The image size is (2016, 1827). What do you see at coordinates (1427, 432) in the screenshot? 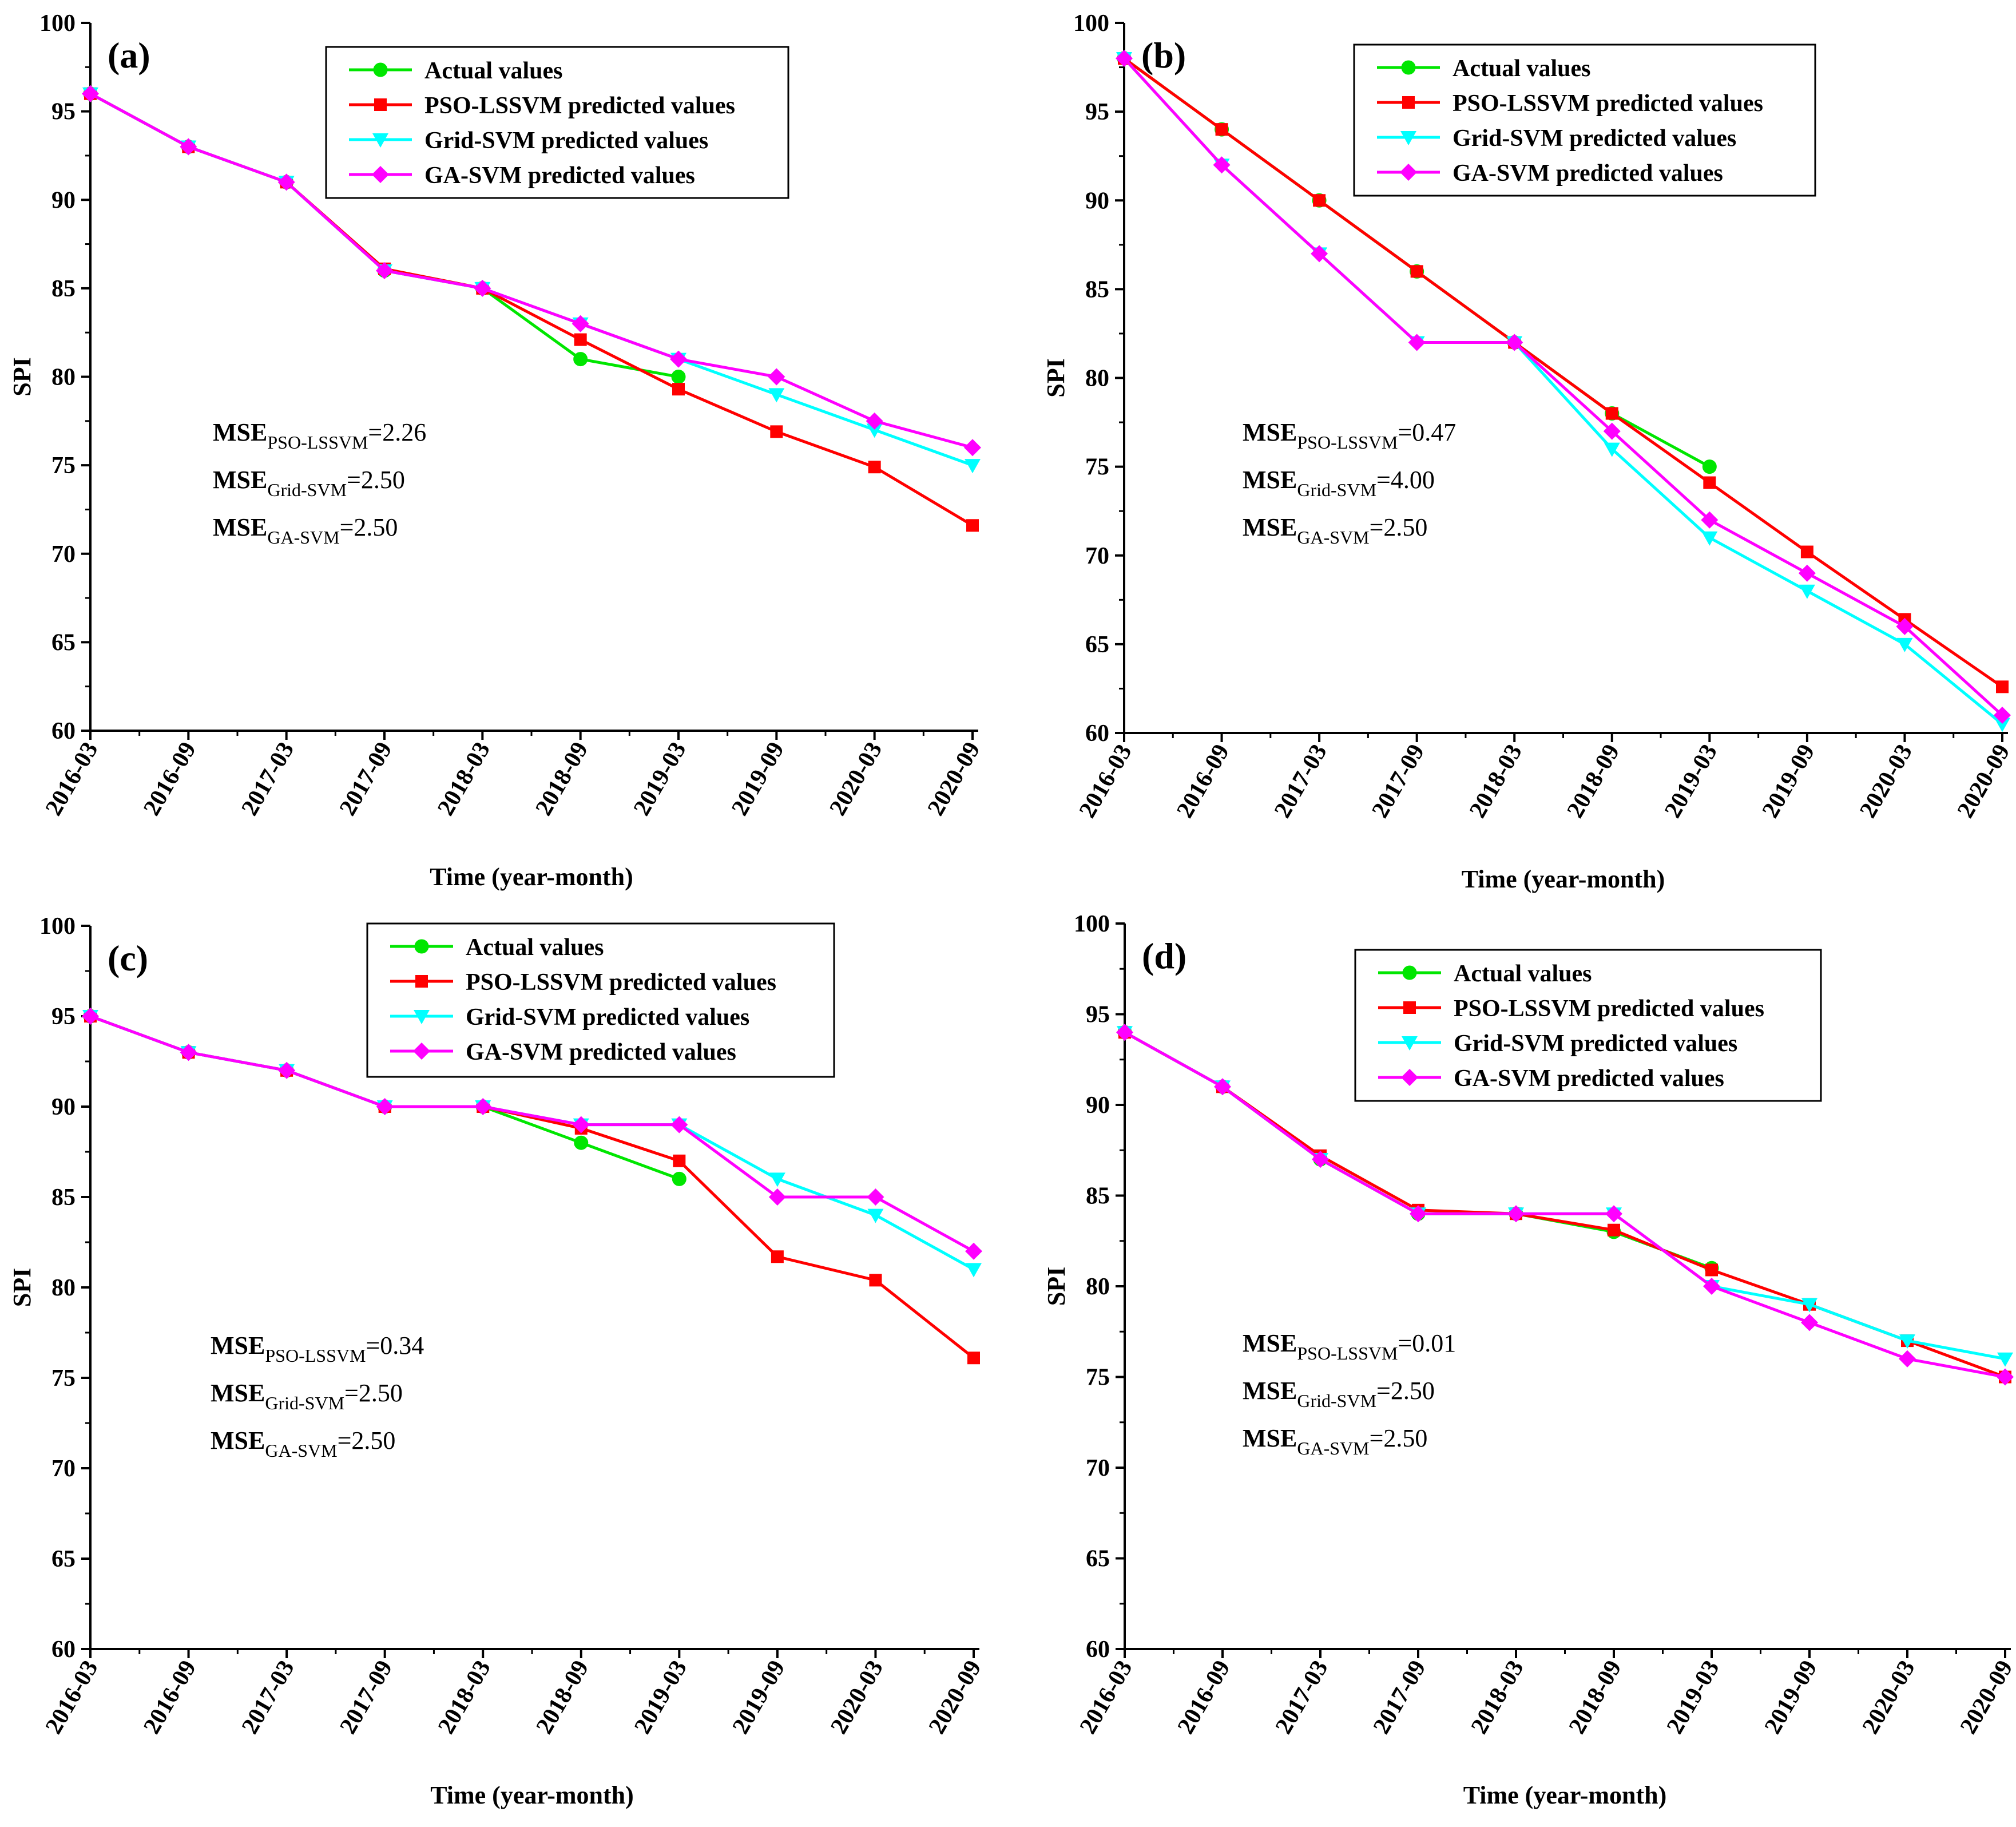
I see `mse-value: =0.47` at bounding box center [1427, 432].